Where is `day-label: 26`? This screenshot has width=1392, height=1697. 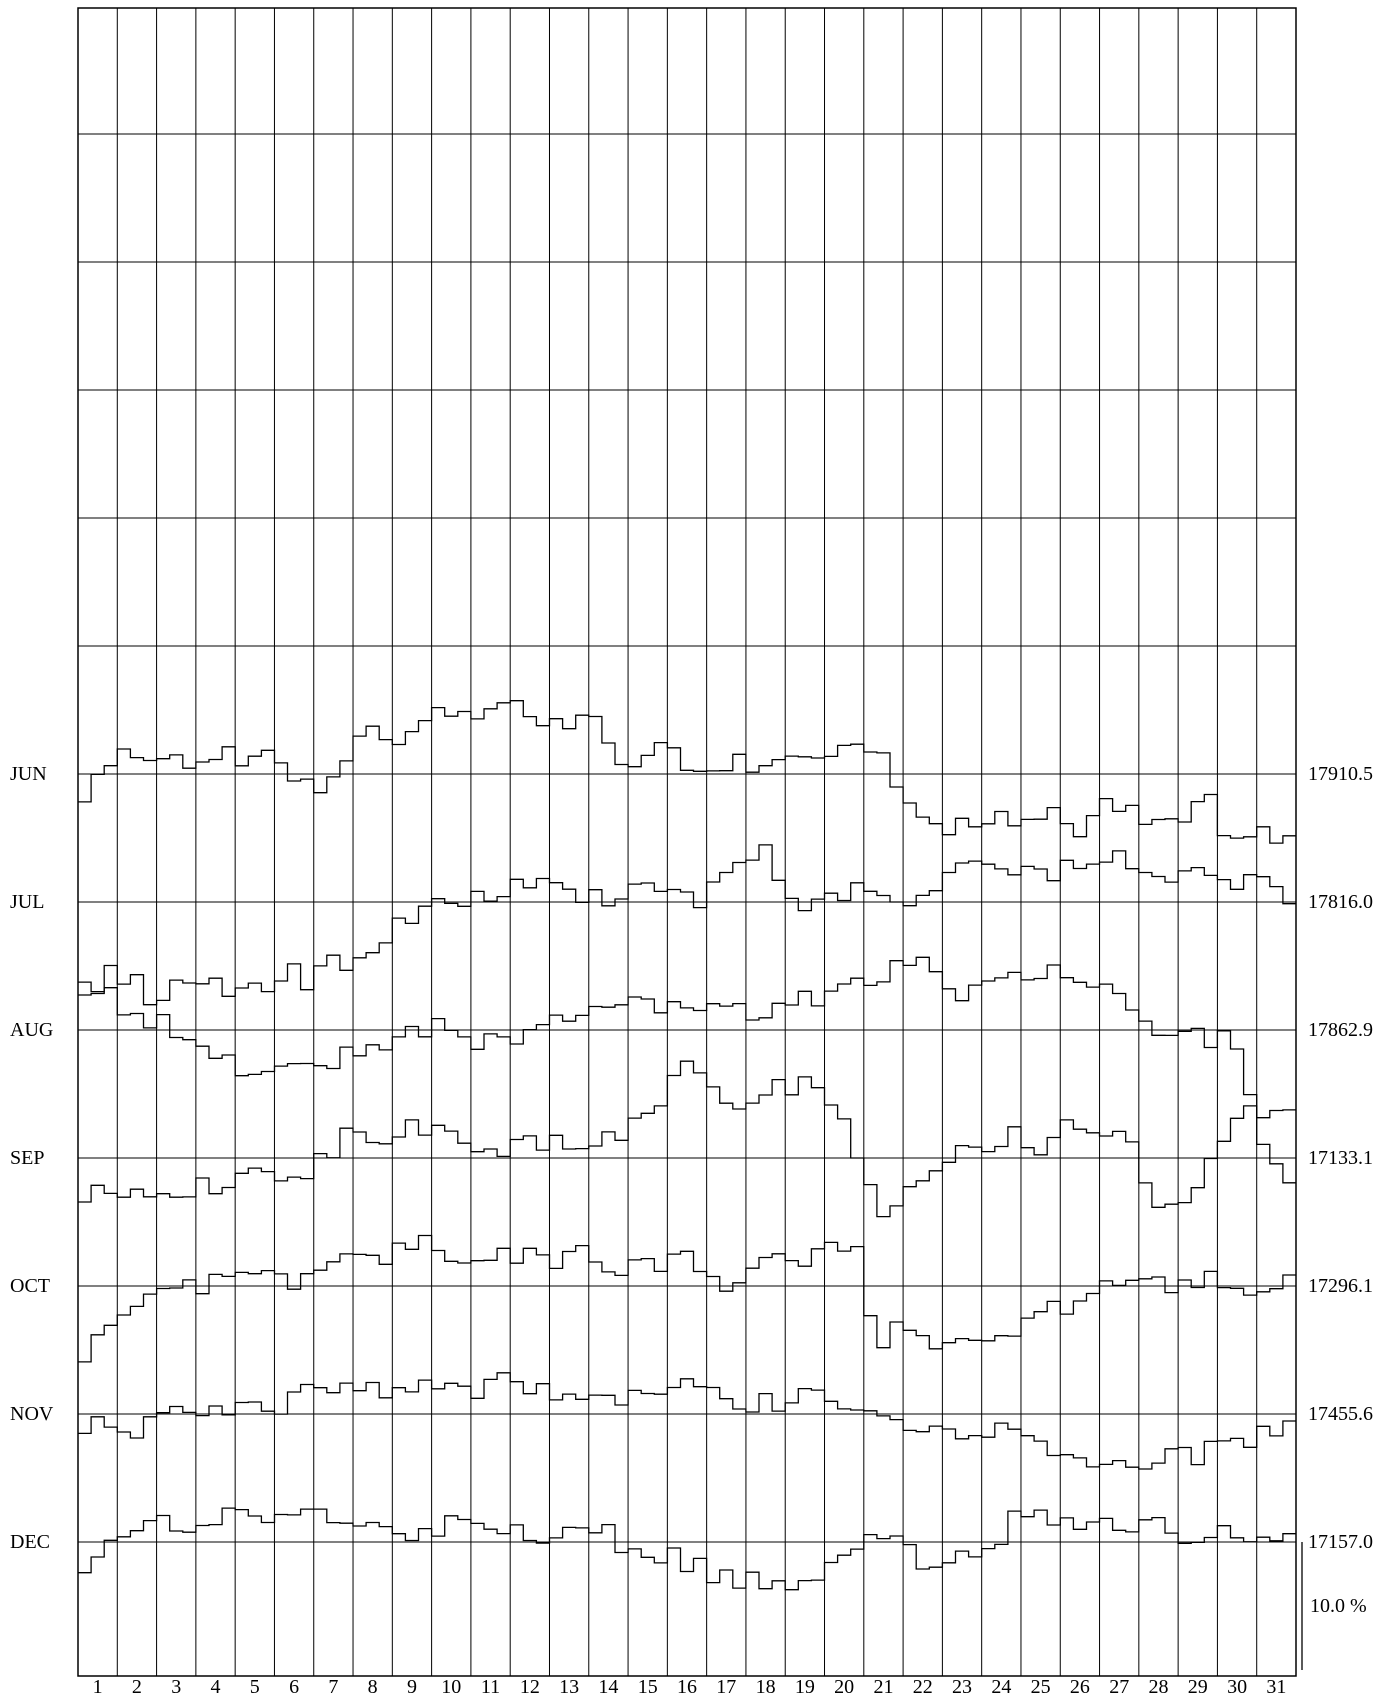 day-label: 26 is located at coordinates (1080, 1686).